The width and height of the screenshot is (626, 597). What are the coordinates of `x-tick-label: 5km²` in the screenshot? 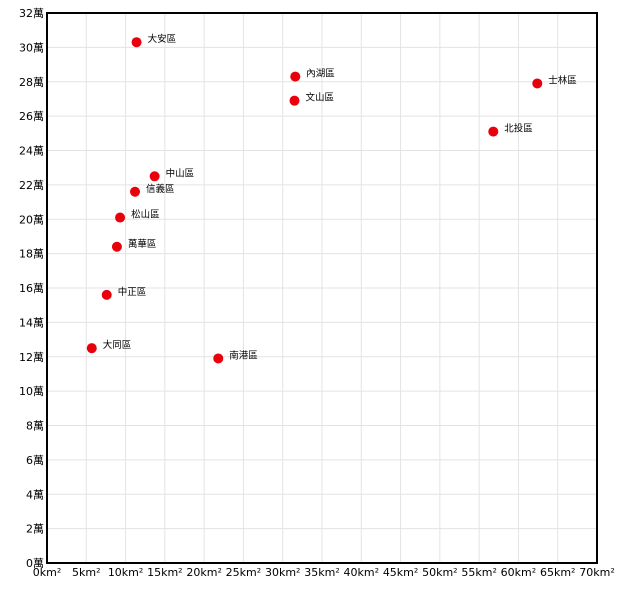 It's located at (86, 572).